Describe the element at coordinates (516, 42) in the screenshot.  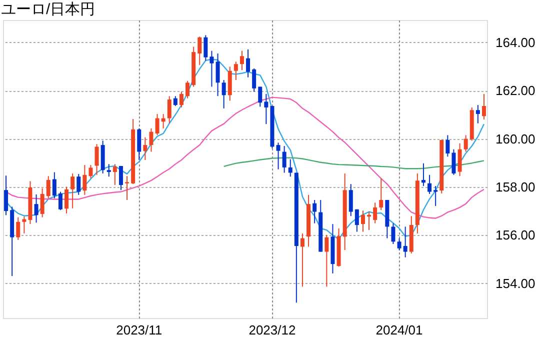
I see `y-tick-label: 164.00` at that location.